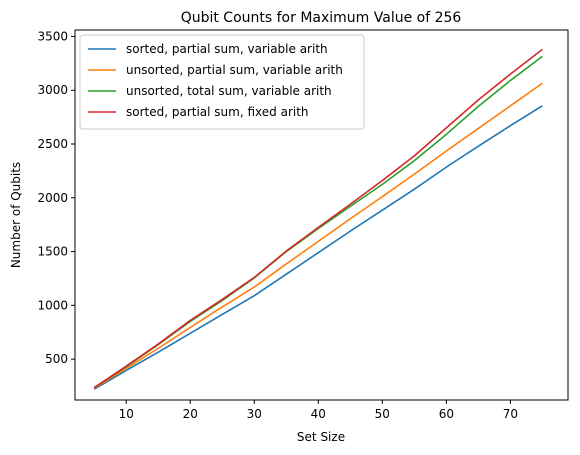 This screenshot has height=455, width=580. What do you see at coordinates (190, 414) in the screenshot?
I see `x-tick-label: 20` at bounding box center [190, 414].